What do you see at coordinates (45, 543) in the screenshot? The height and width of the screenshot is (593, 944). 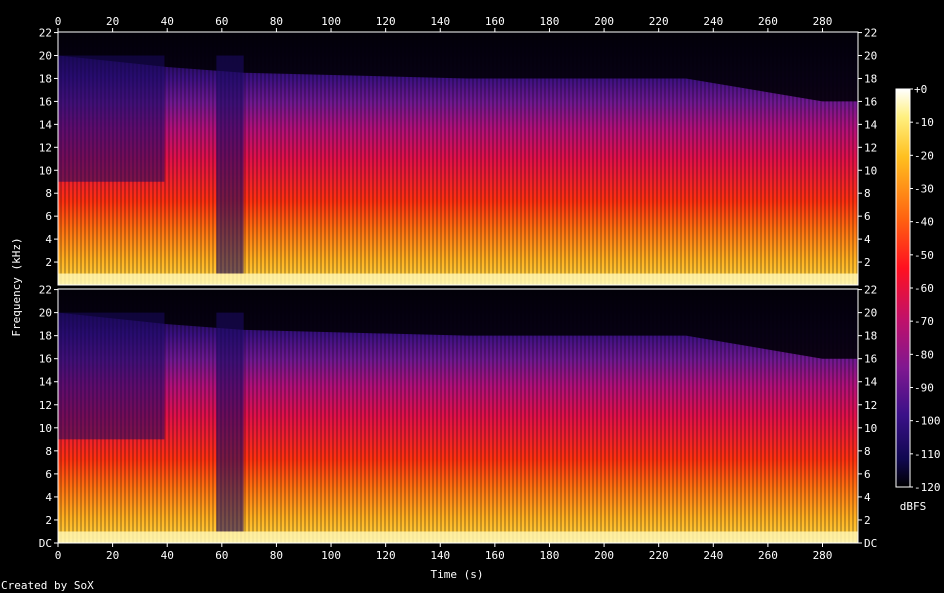 I see `y-tick-label: DC` at bounding box center [45, 543].